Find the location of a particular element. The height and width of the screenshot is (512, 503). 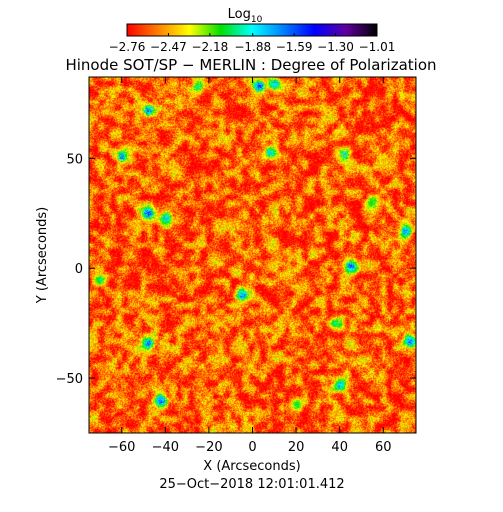

colorbar-gradient is located at coordinates (252, 30).